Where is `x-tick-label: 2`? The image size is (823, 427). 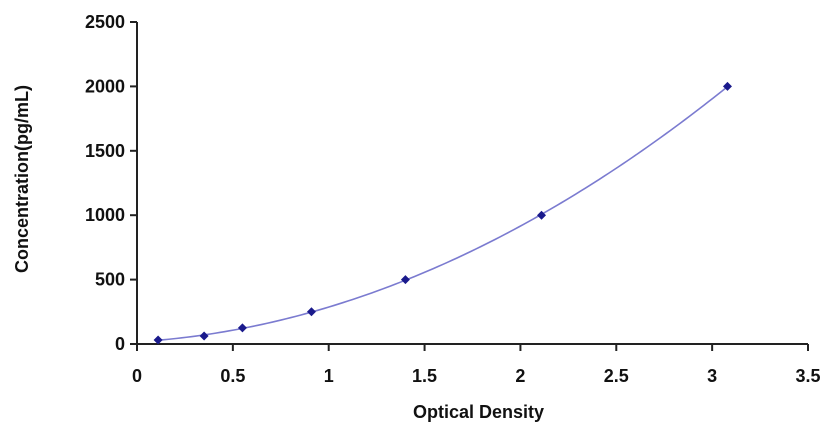
x-tick-label: 2 is located at coordinates (520, 376).